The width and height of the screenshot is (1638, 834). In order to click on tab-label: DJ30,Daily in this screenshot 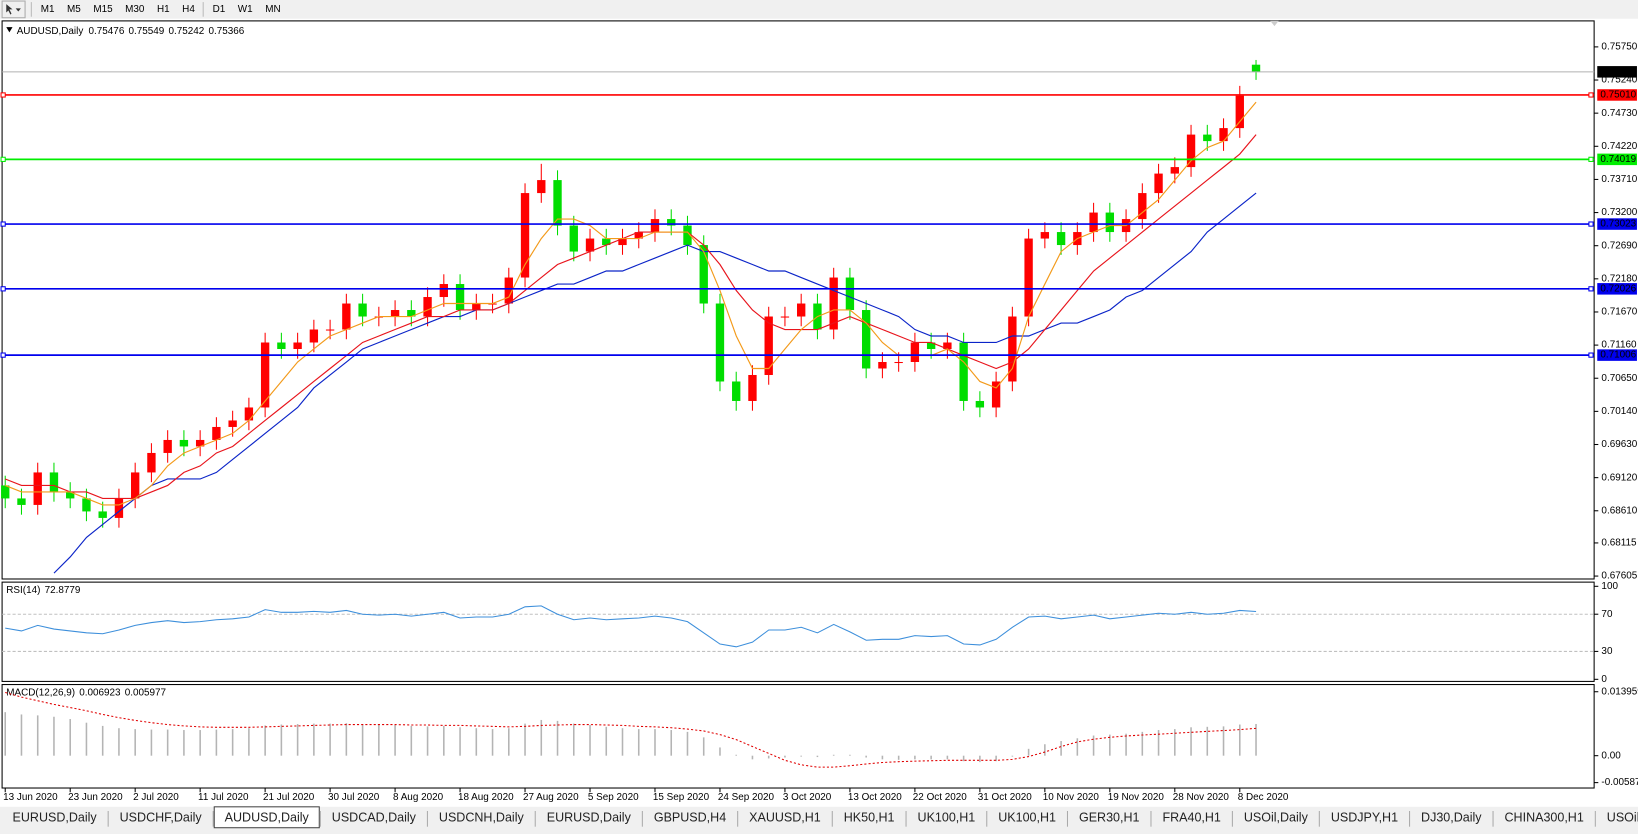, I will do `click(1451, 818)`.